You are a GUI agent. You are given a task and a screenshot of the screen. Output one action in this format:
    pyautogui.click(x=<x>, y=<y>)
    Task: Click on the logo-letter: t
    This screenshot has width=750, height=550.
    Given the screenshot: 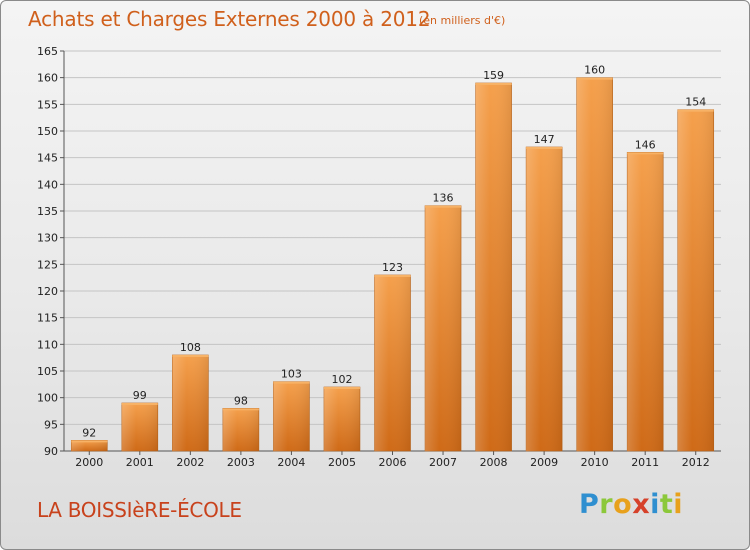 What is the action you would take?
    pyautogui.click(x=666, y=504)
    